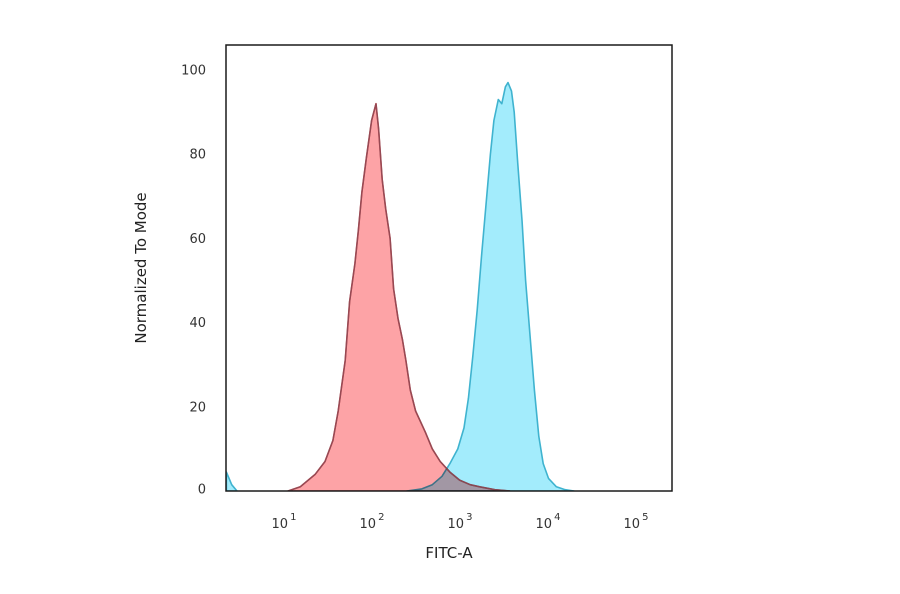  Describe the element at coordinates (636, 522) in the screenshot. I see `x-tick-label: 10 5` at that location.